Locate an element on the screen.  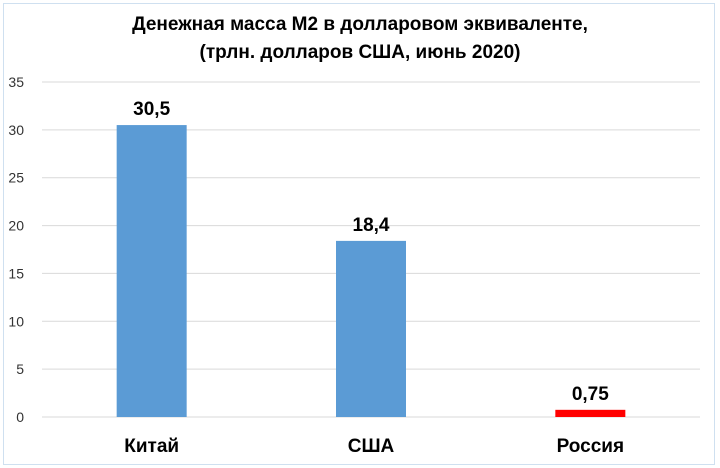
chart-title-line-2: (трлн. долларов США, июнь 2020) is located at coordinates (360, 52).